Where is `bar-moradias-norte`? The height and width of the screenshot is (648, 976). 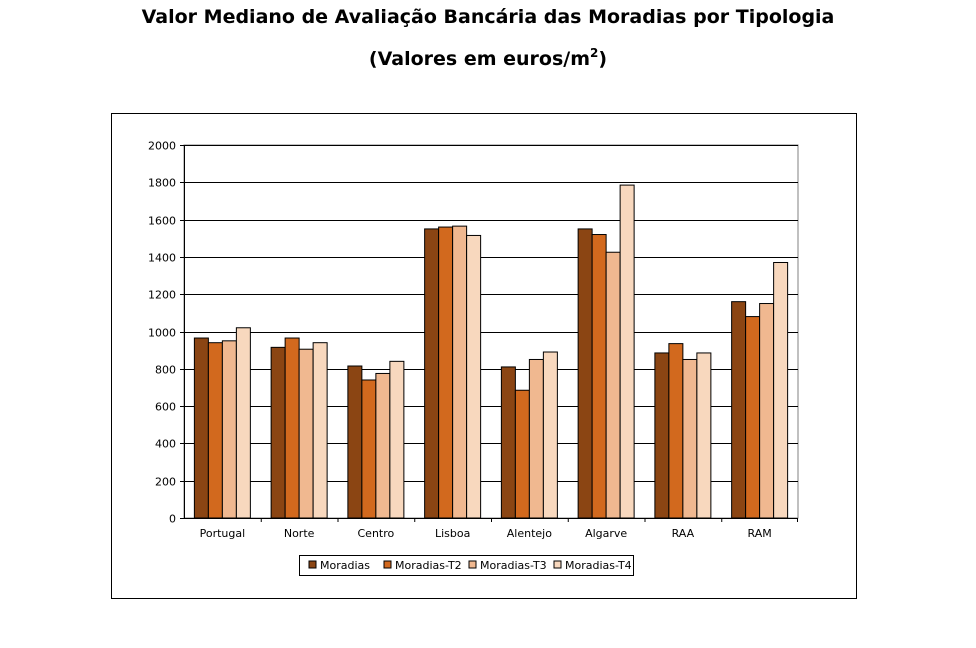
bar-moradias-norte is located at coordinates (278, 432).